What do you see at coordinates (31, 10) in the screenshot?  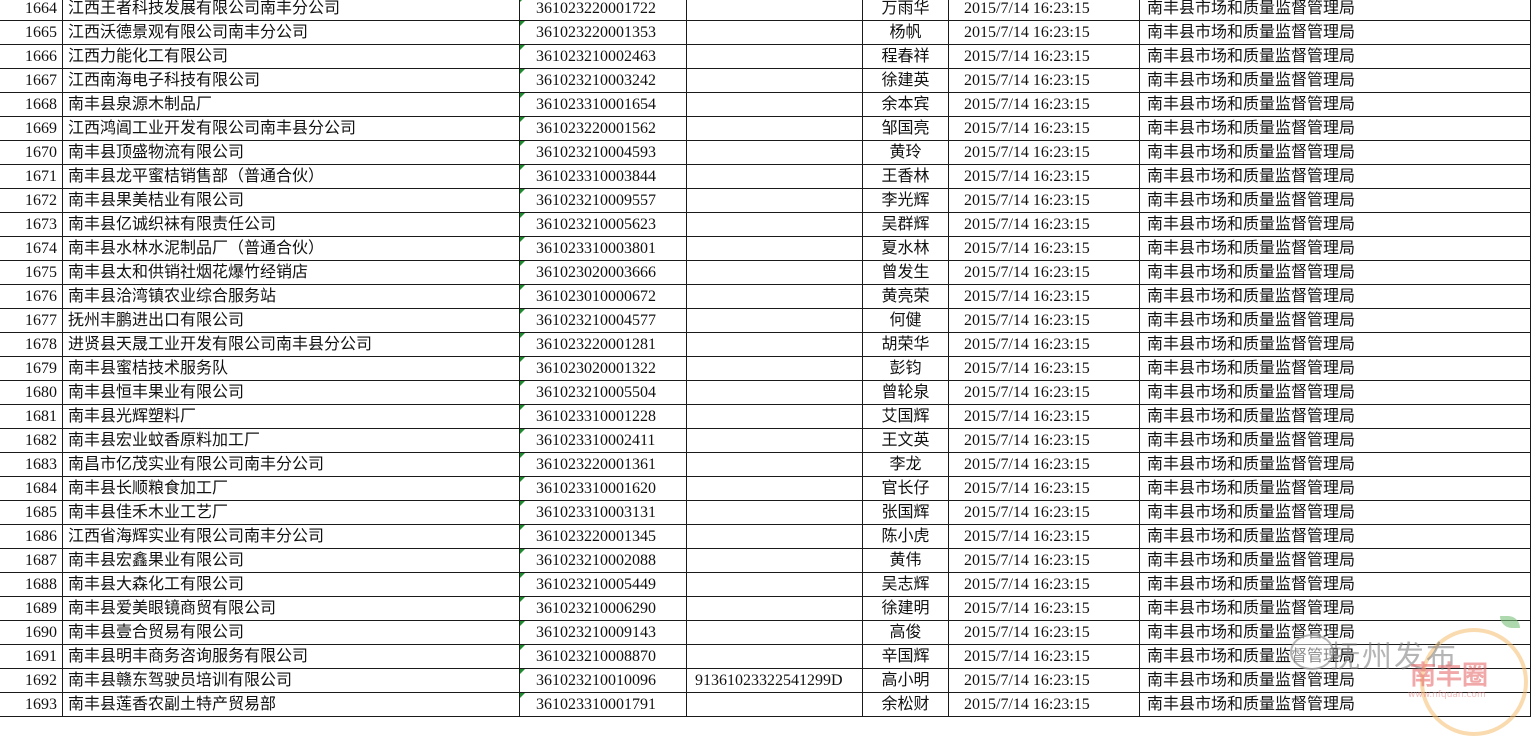 I see `row-number: 1664` at bounding box center [31, 10].